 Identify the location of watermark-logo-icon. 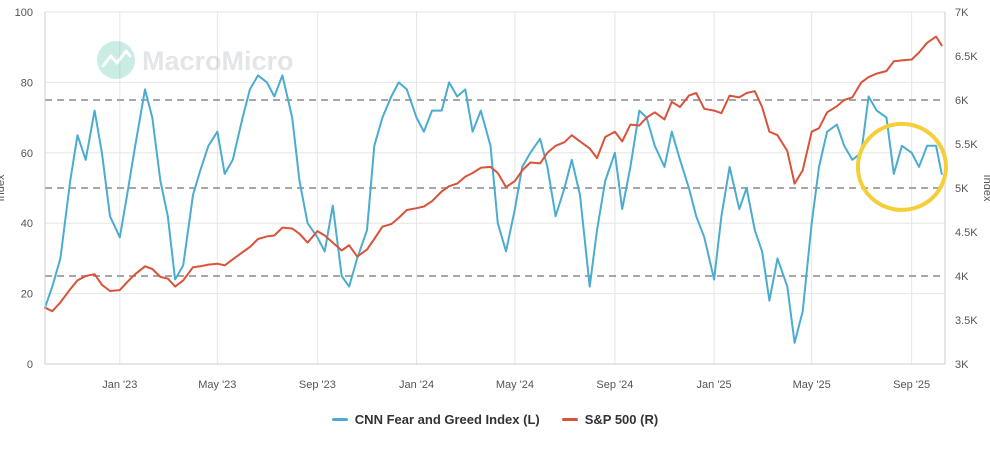
(116, 60).